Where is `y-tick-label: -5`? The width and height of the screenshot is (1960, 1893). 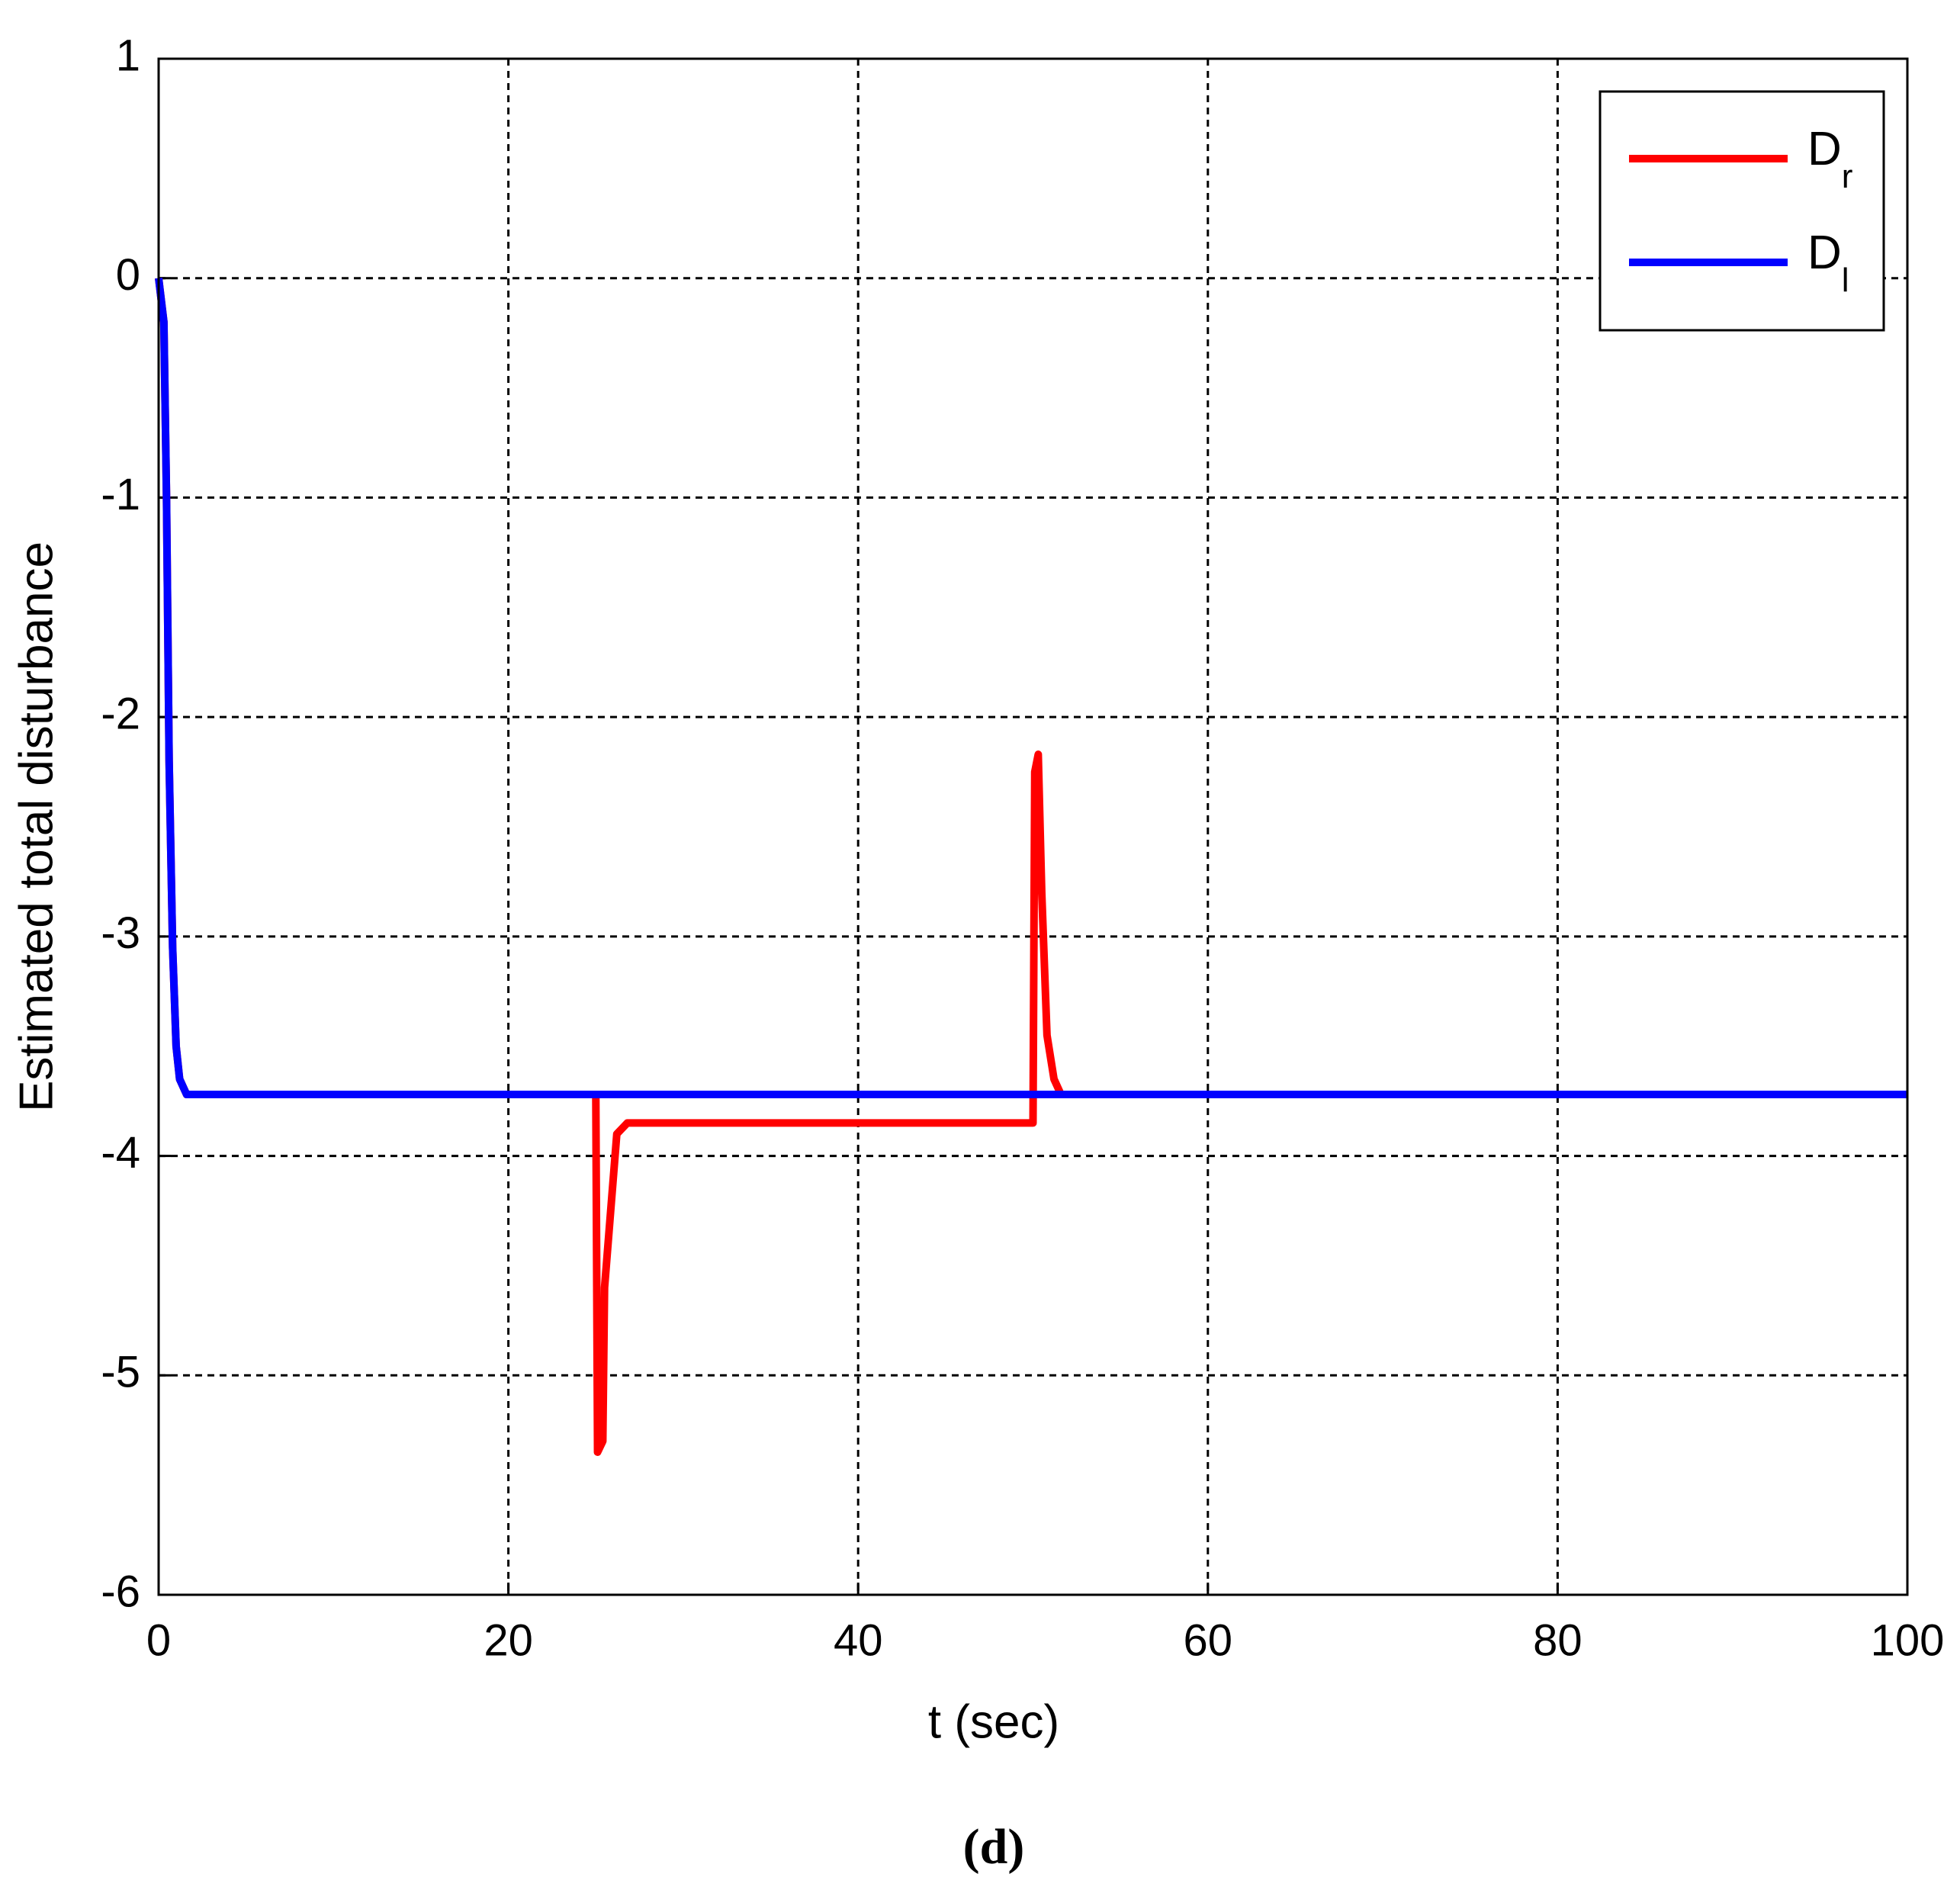
y-tick-label: -5 is located at coordinates (120, 1372).